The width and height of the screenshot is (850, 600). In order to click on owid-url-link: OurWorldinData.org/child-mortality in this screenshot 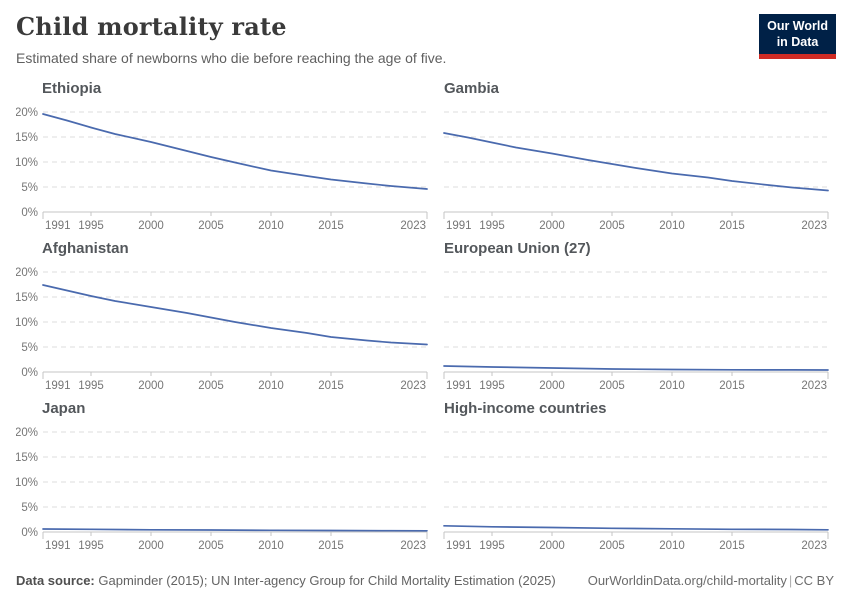, I will do `click(687, 580)`.